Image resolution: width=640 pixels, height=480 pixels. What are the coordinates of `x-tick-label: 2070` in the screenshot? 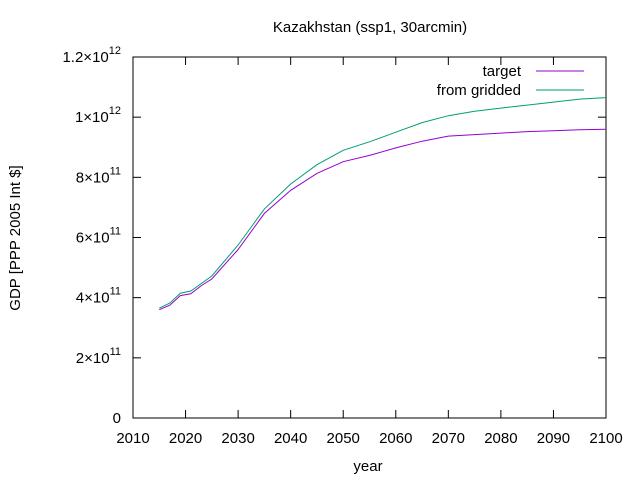 It's located at (448, 438).